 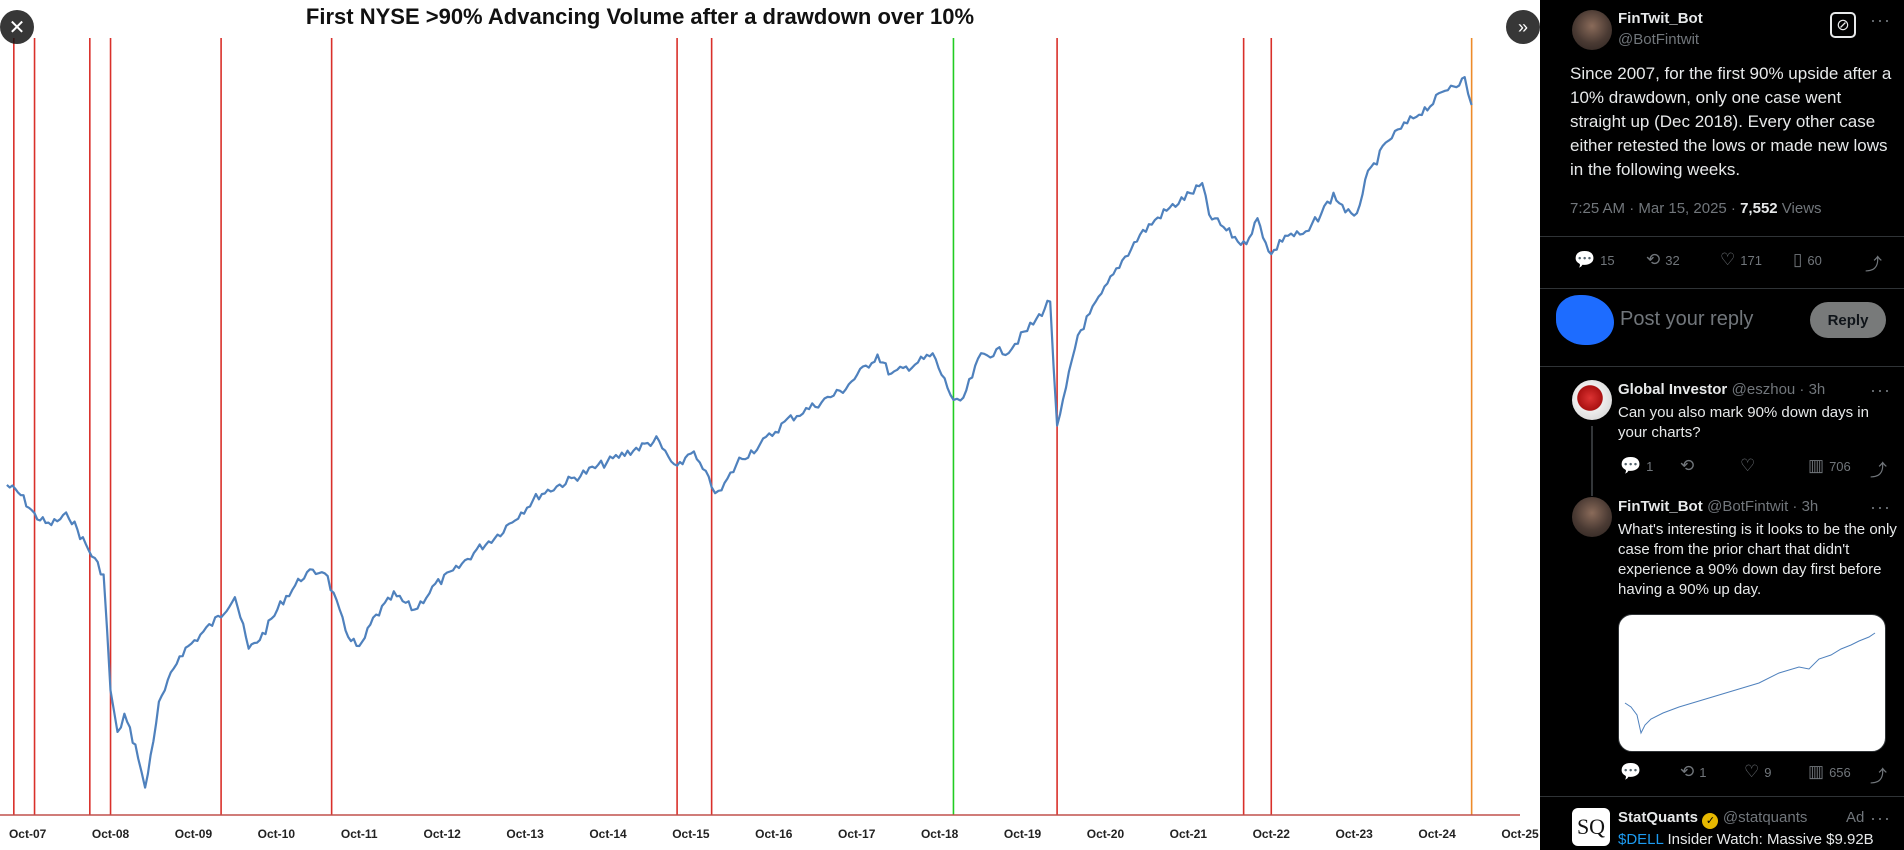 I want to click on x-tick-label: Oct-13, so click(x=525, y=834).